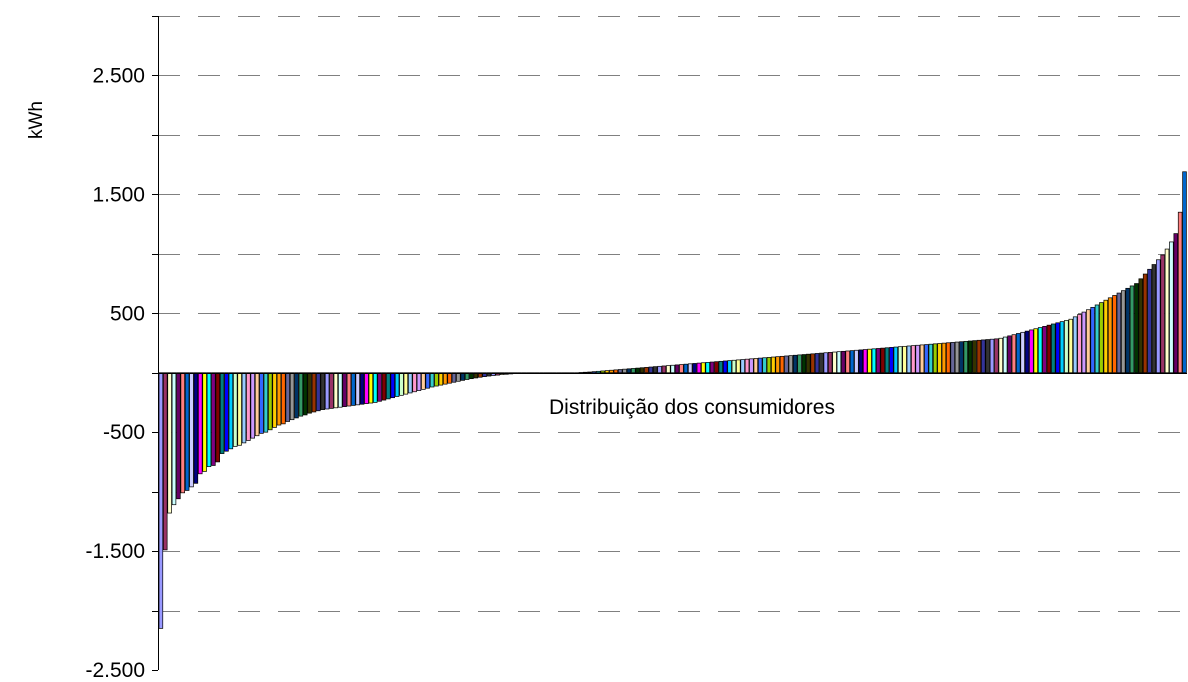 This screenshot has height=682, width=1188. I want to click on y-tick-label: 1.500, so click(118, 194).